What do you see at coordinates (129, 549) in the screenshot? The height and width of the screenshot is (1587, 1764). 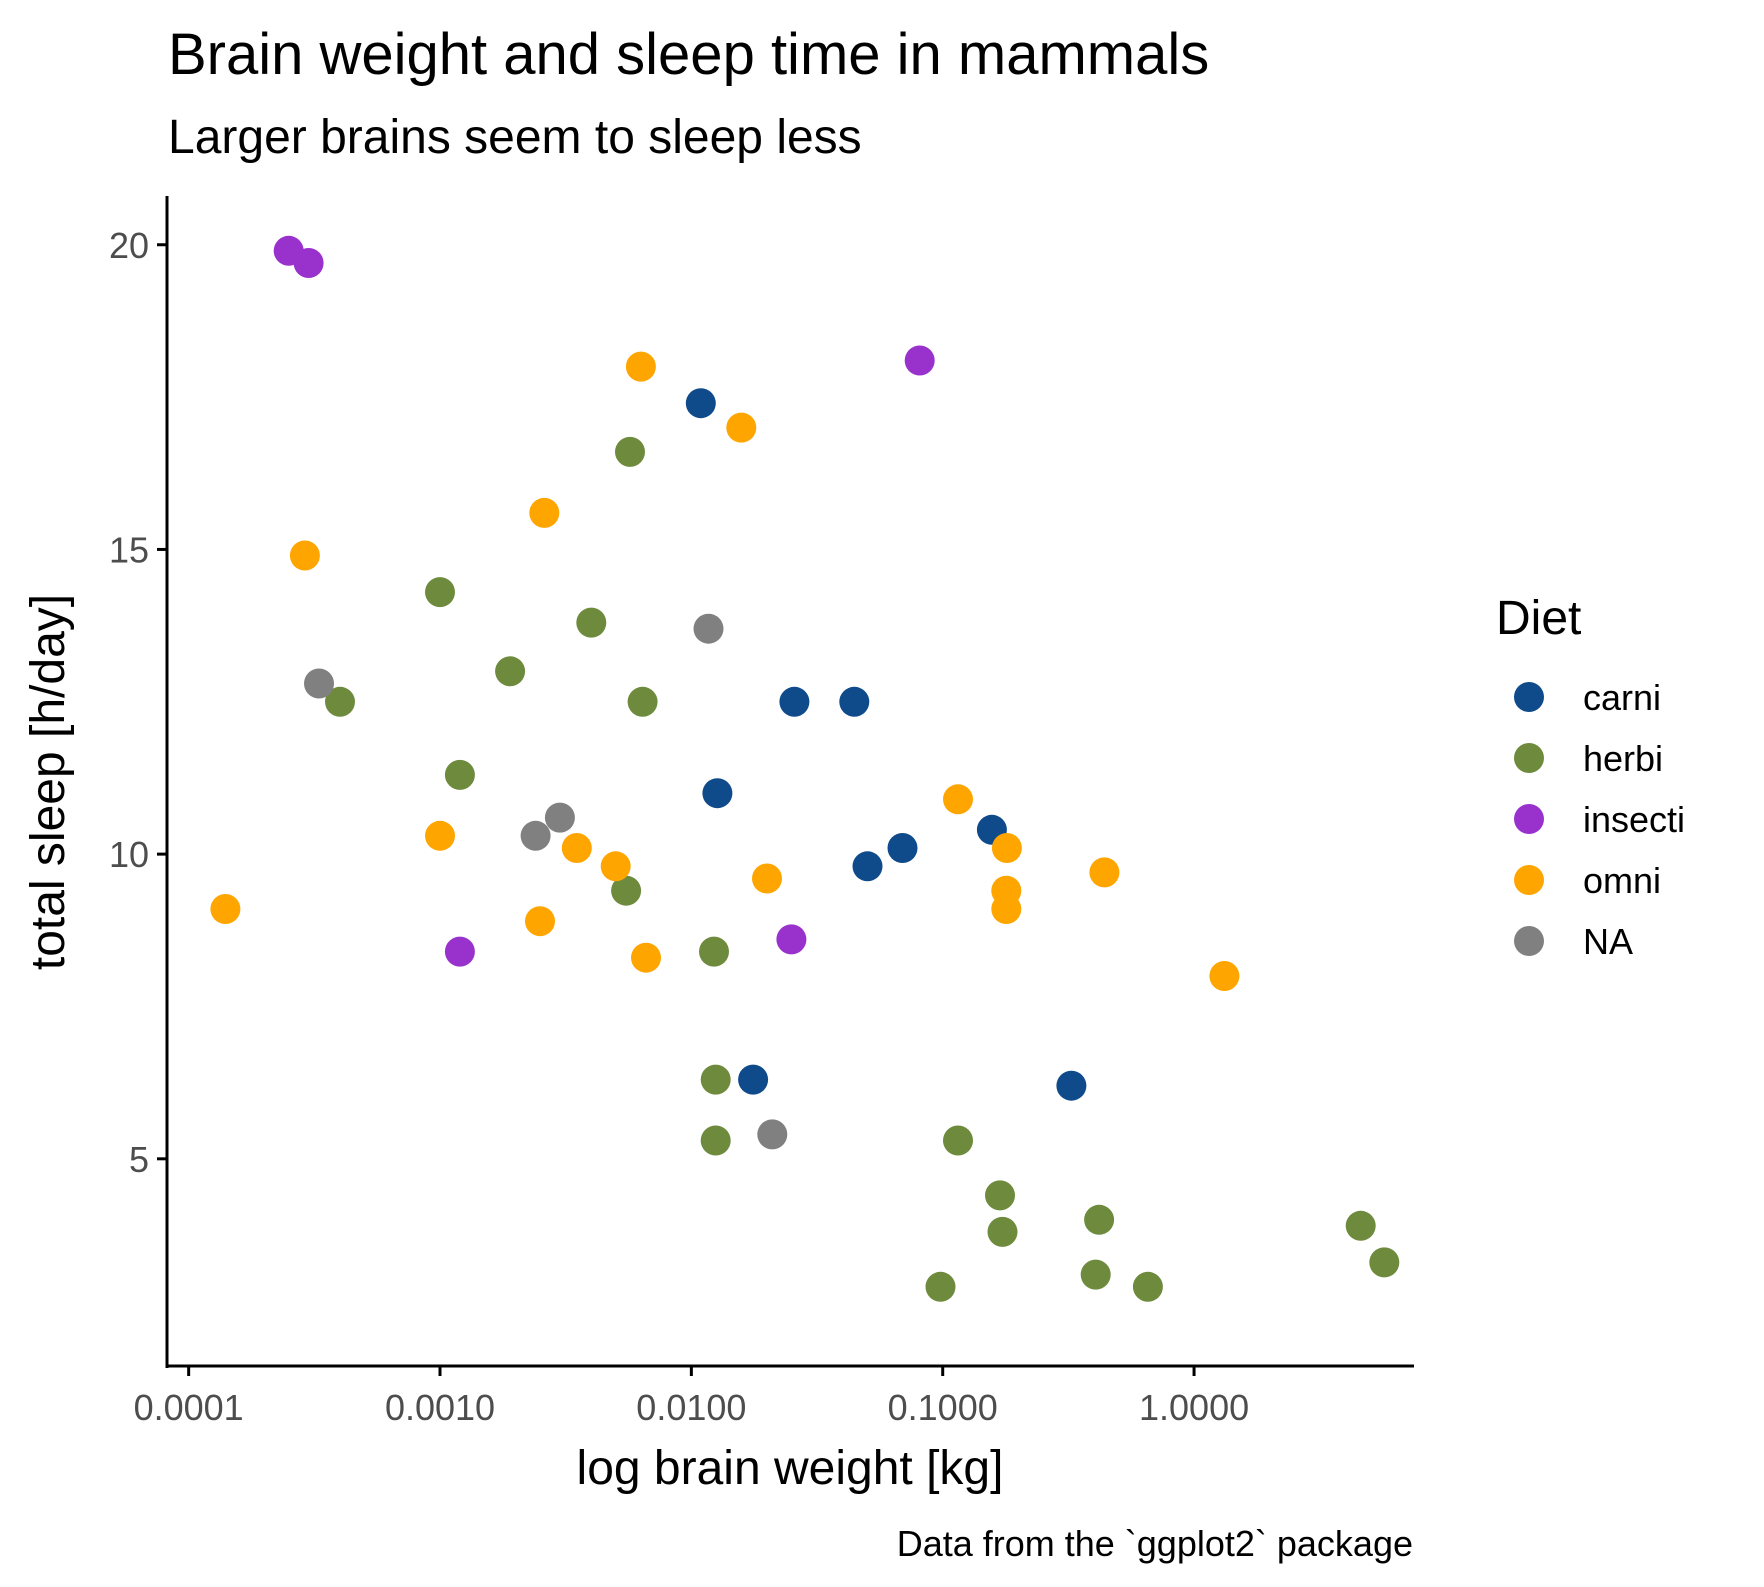 I see `y-tick-label: 15` at bounding box center [129, 549].